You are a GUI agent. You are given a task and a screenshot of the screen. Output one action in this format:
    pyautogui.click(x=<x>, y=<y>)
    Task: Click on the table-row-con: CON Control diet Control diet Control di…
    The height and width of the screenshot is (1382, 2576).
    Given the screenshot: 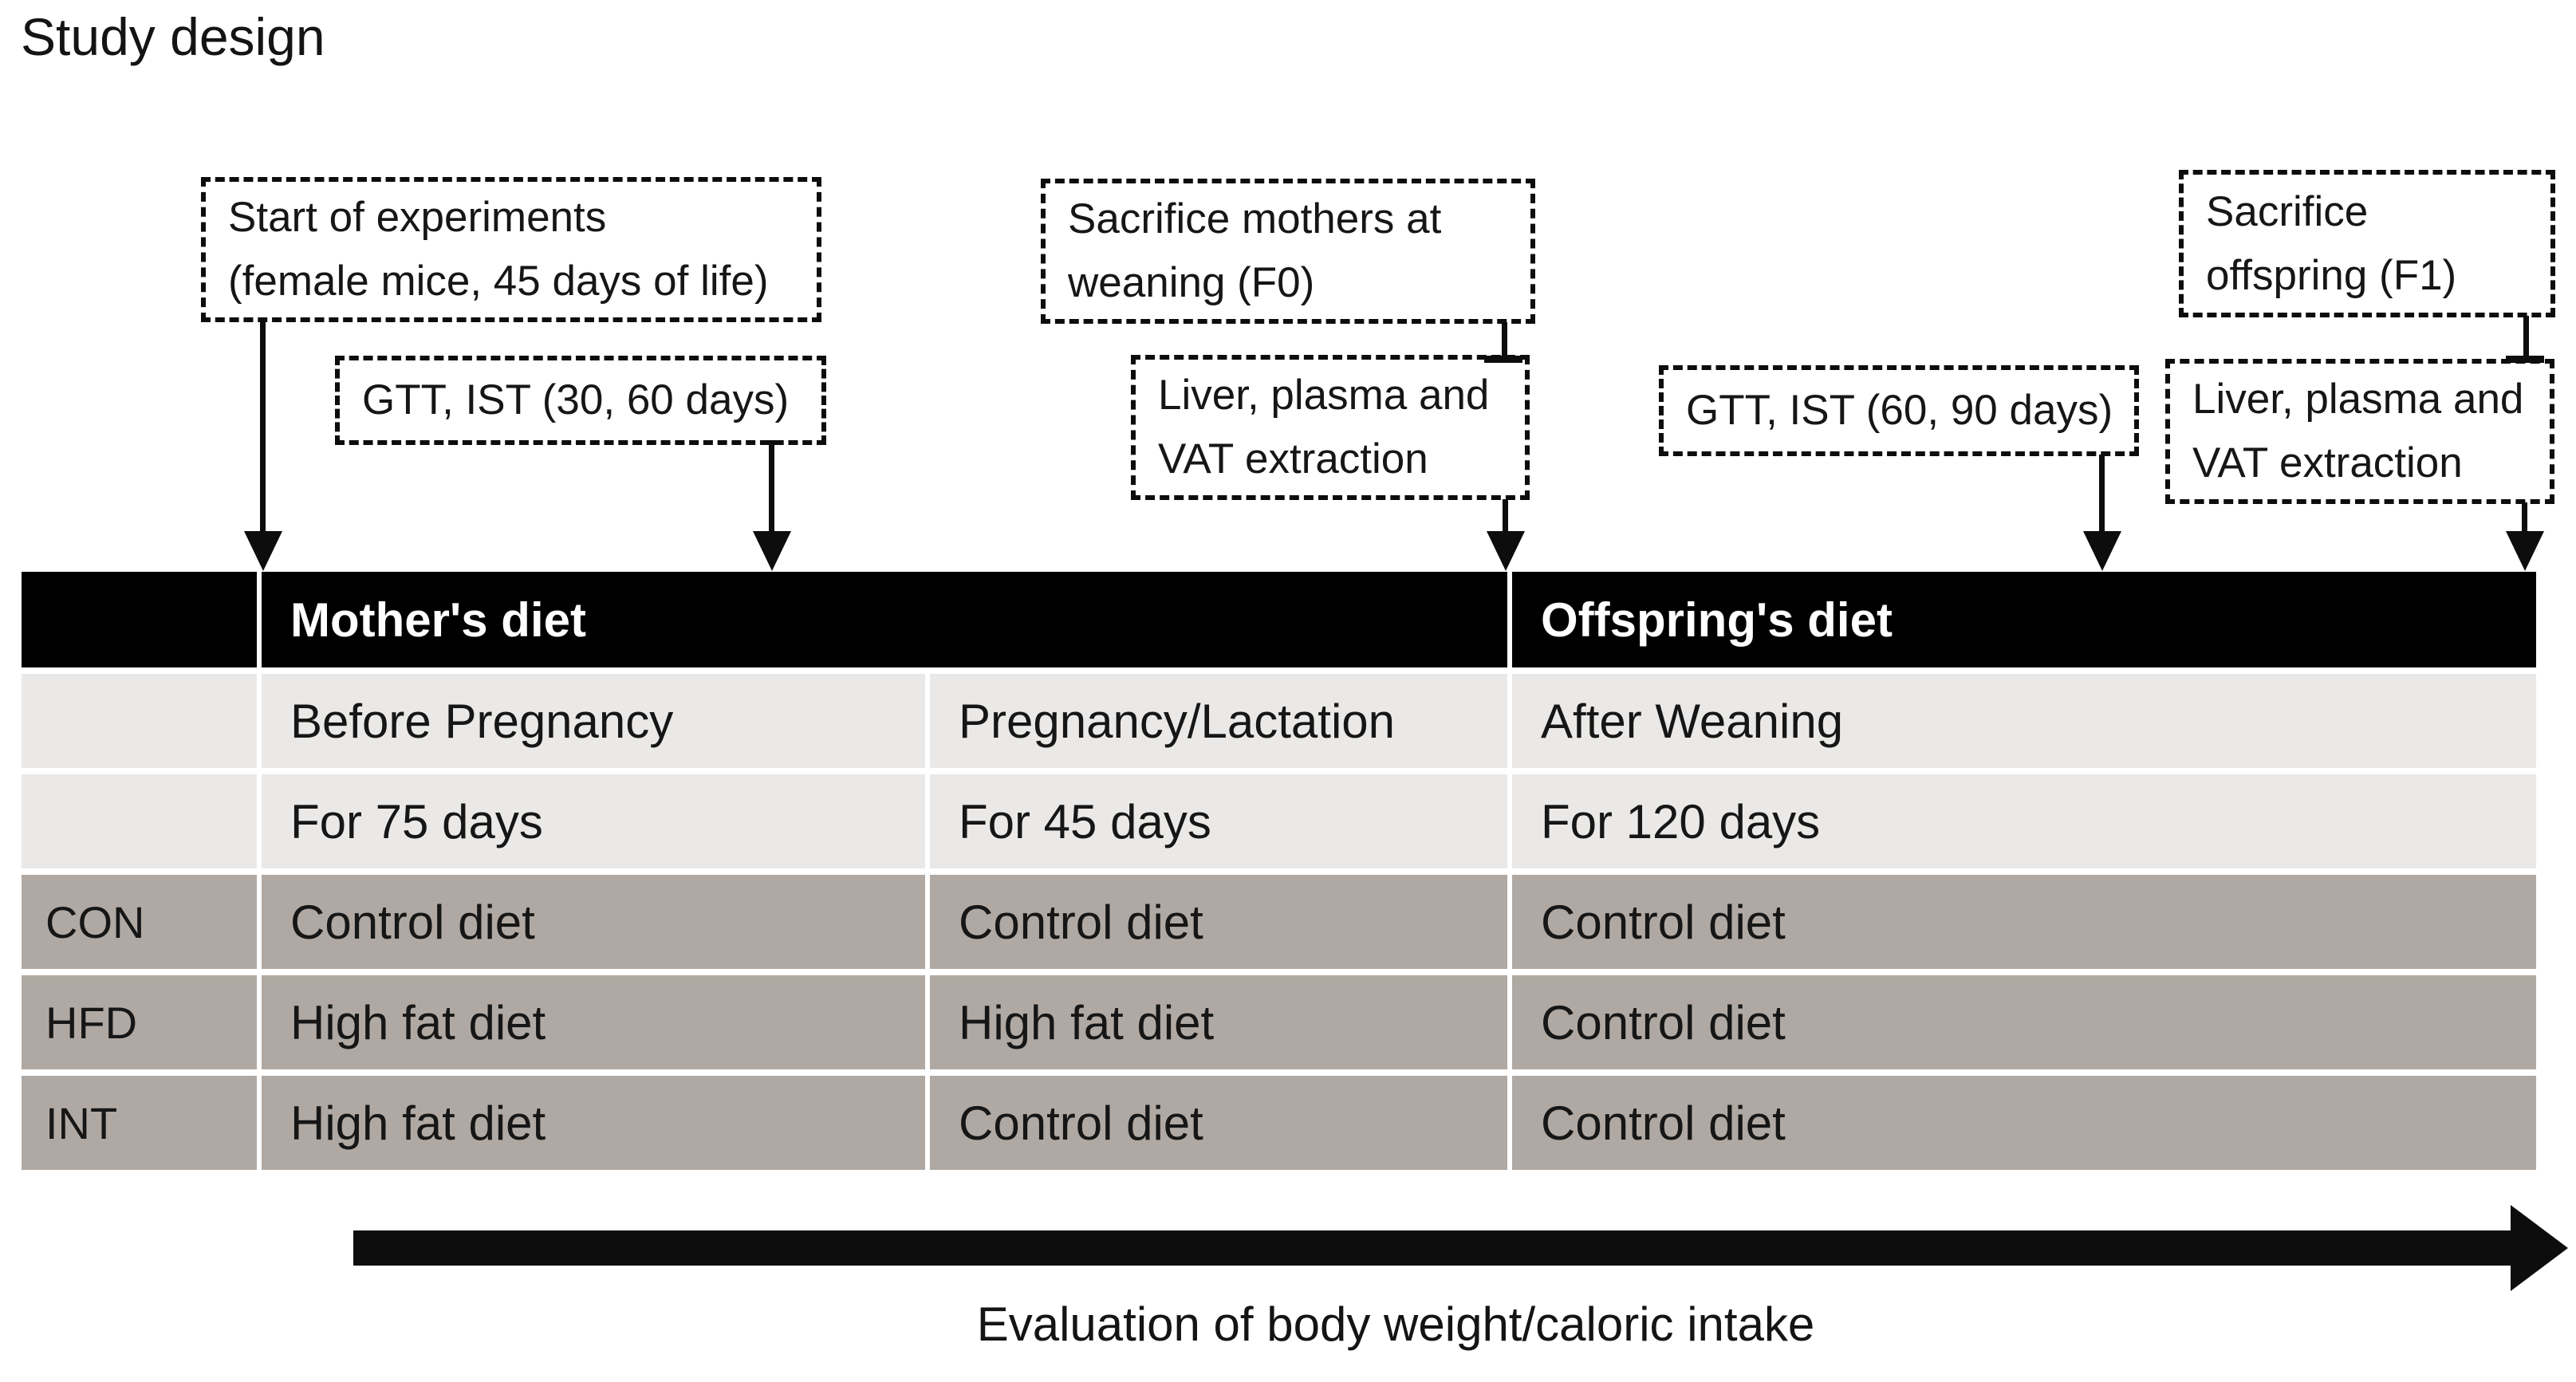 What is the action you would take?
    pyautogui.click(x=1279, y=922)
    